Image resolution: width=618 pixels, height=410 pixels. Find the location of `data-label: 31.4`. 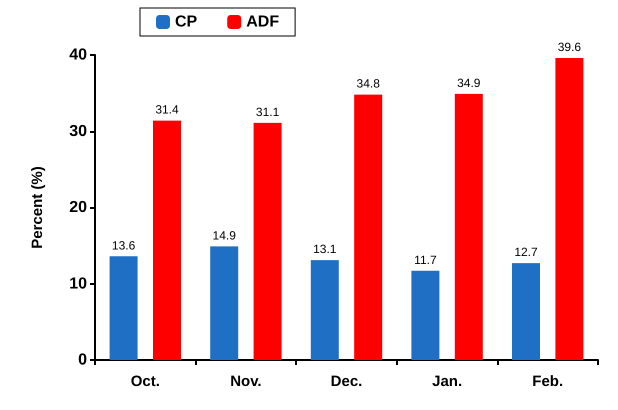

data-label: 31.4 is located at coordinates (167, 109).